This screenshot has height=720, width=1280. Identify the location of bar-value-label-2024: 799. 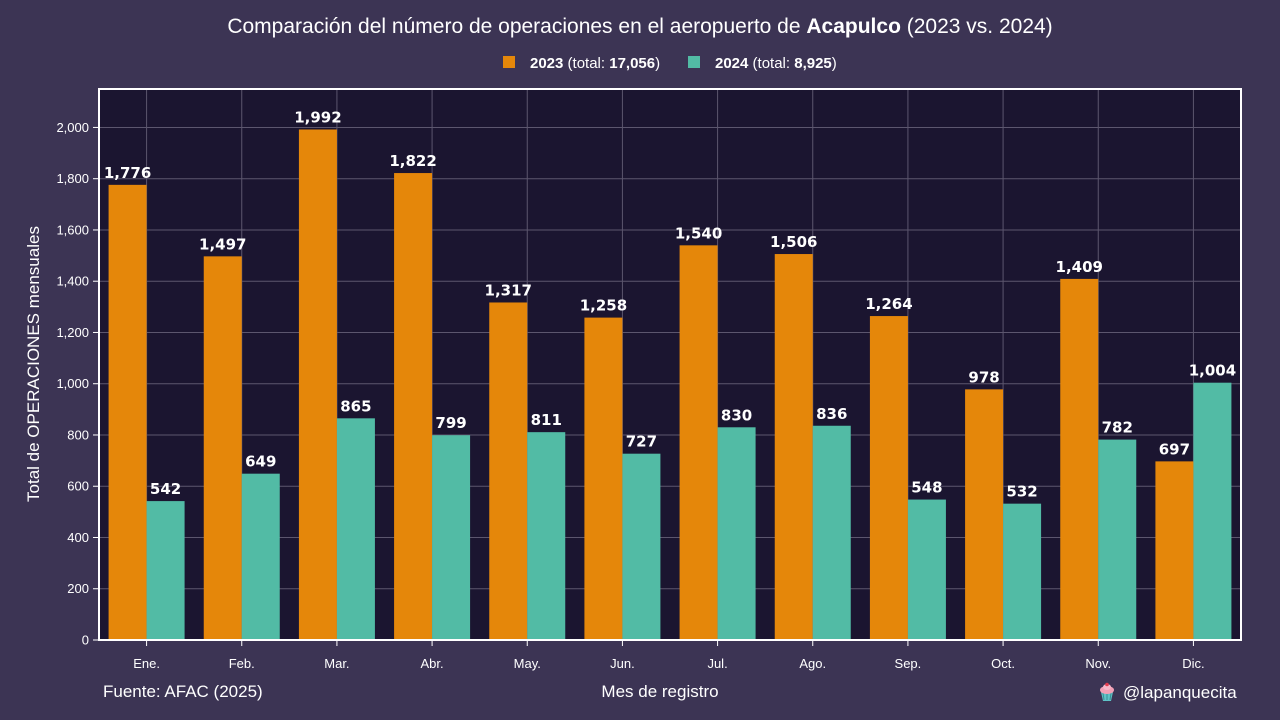
(450, 423).